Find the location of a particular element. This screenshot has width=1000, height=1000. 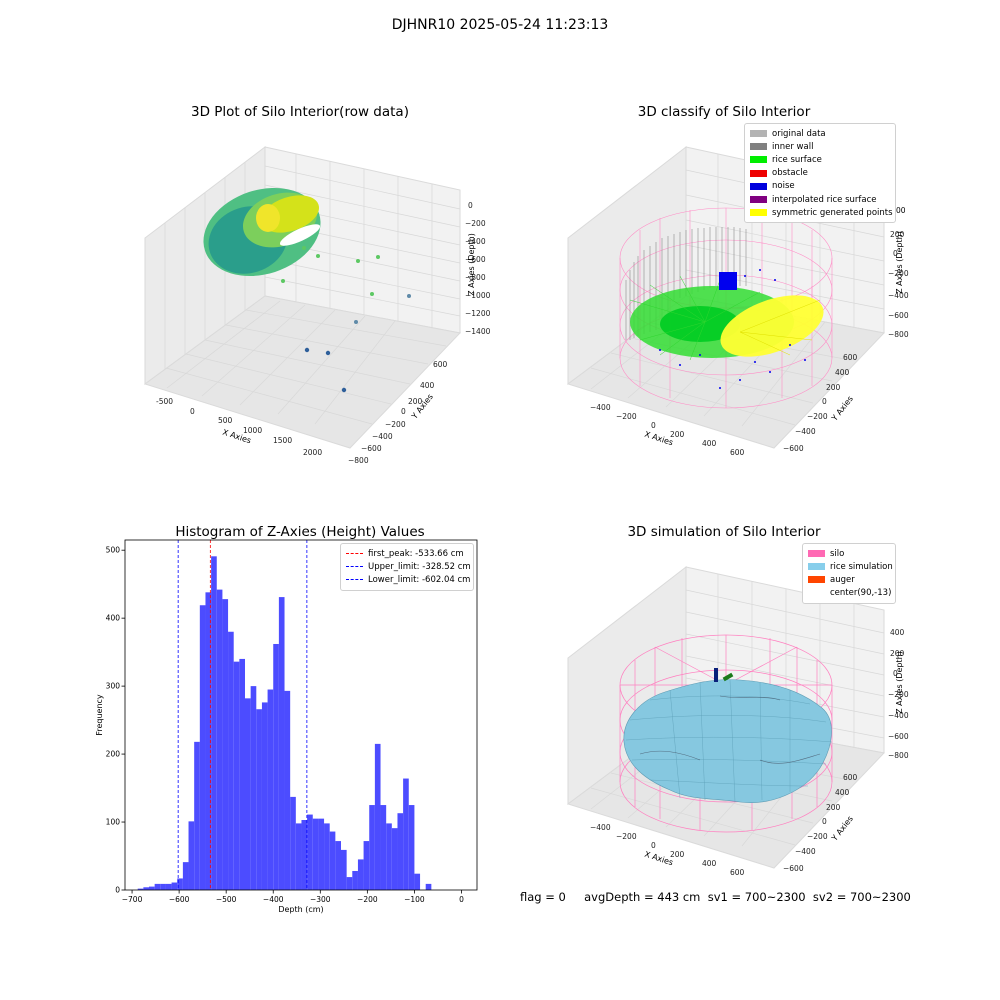

legend-label: inner wall is located at coordinates (793, 146).